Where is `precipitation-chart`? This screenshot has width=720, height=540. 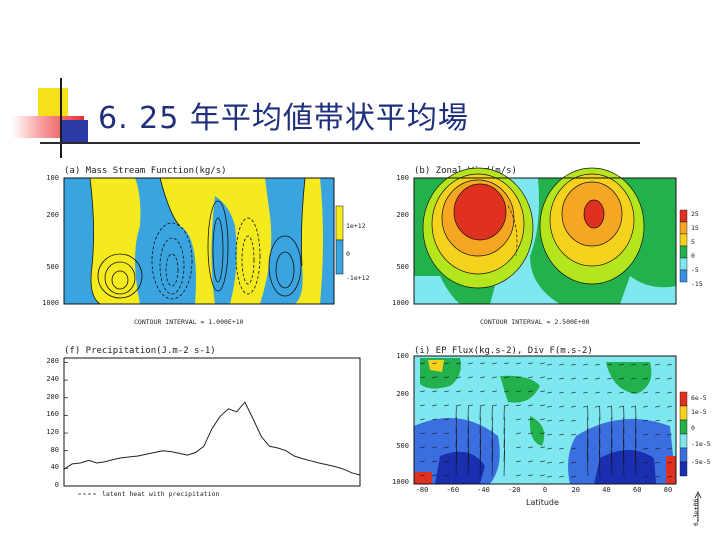 precipitation-chart is located at coordinates (212, 426).